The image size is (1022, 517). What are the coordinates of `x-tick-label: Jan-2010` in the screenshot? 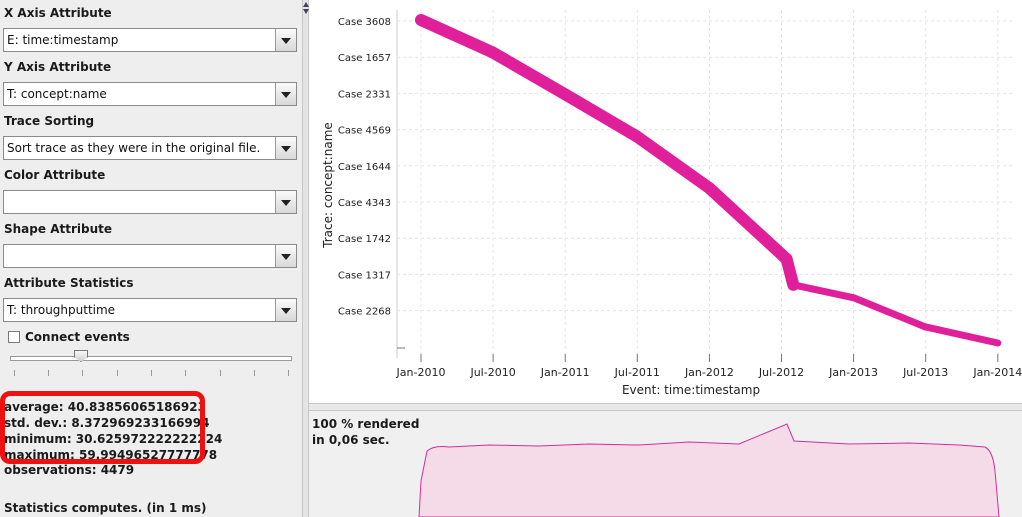 It's located at (421, 372).